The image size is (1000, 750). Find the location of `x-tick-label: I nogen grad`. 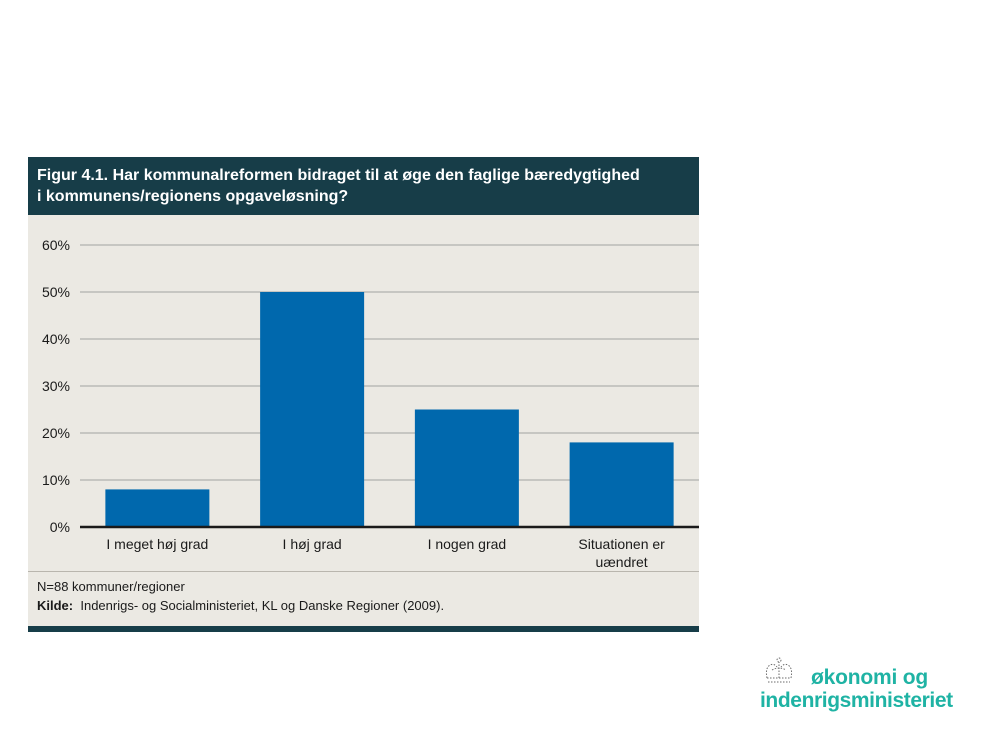

x-tick-label: I nogen grad is located at coordinates (467, 544).